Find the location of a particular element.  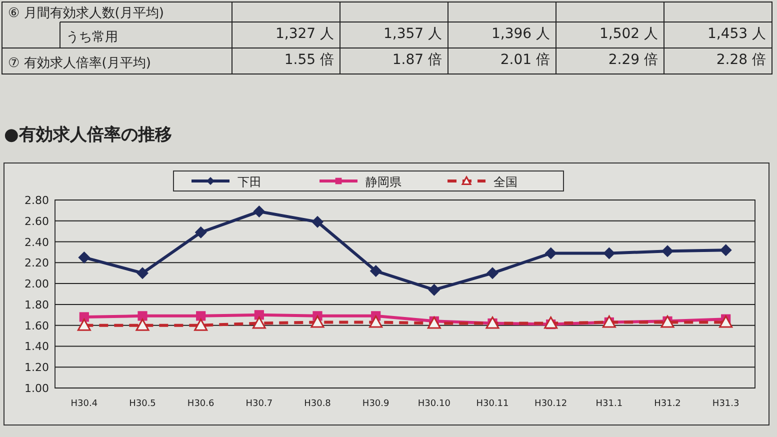

y-tick-label: 2.80 is located at coordinates (36, 200).